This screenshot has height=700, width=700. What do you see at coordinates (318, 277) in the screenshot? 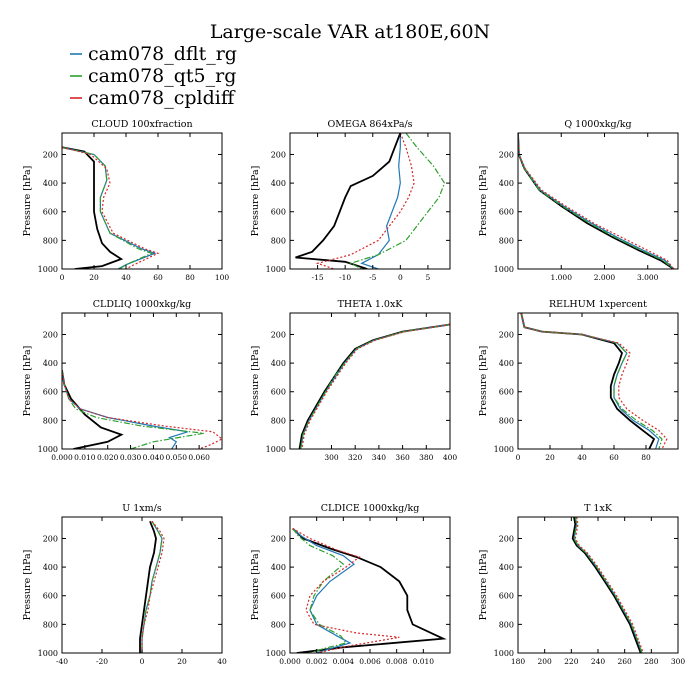
I see `x-tick-label: -15` at bounding box center [318, 277].